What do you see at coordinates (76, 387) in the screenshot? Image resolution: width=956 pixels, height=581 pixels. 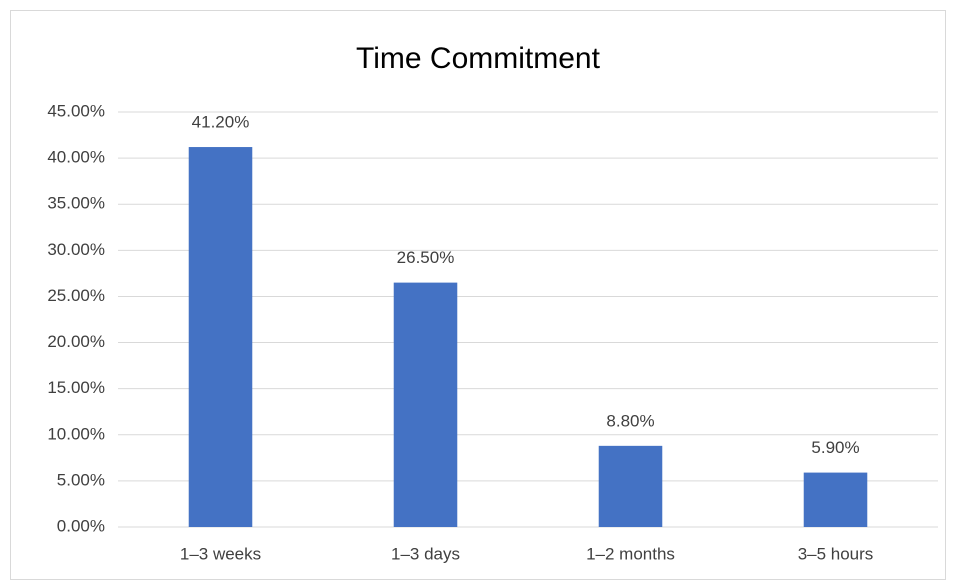 I see `y-tick-label: 15.00%` at bounding box center [76, 387].